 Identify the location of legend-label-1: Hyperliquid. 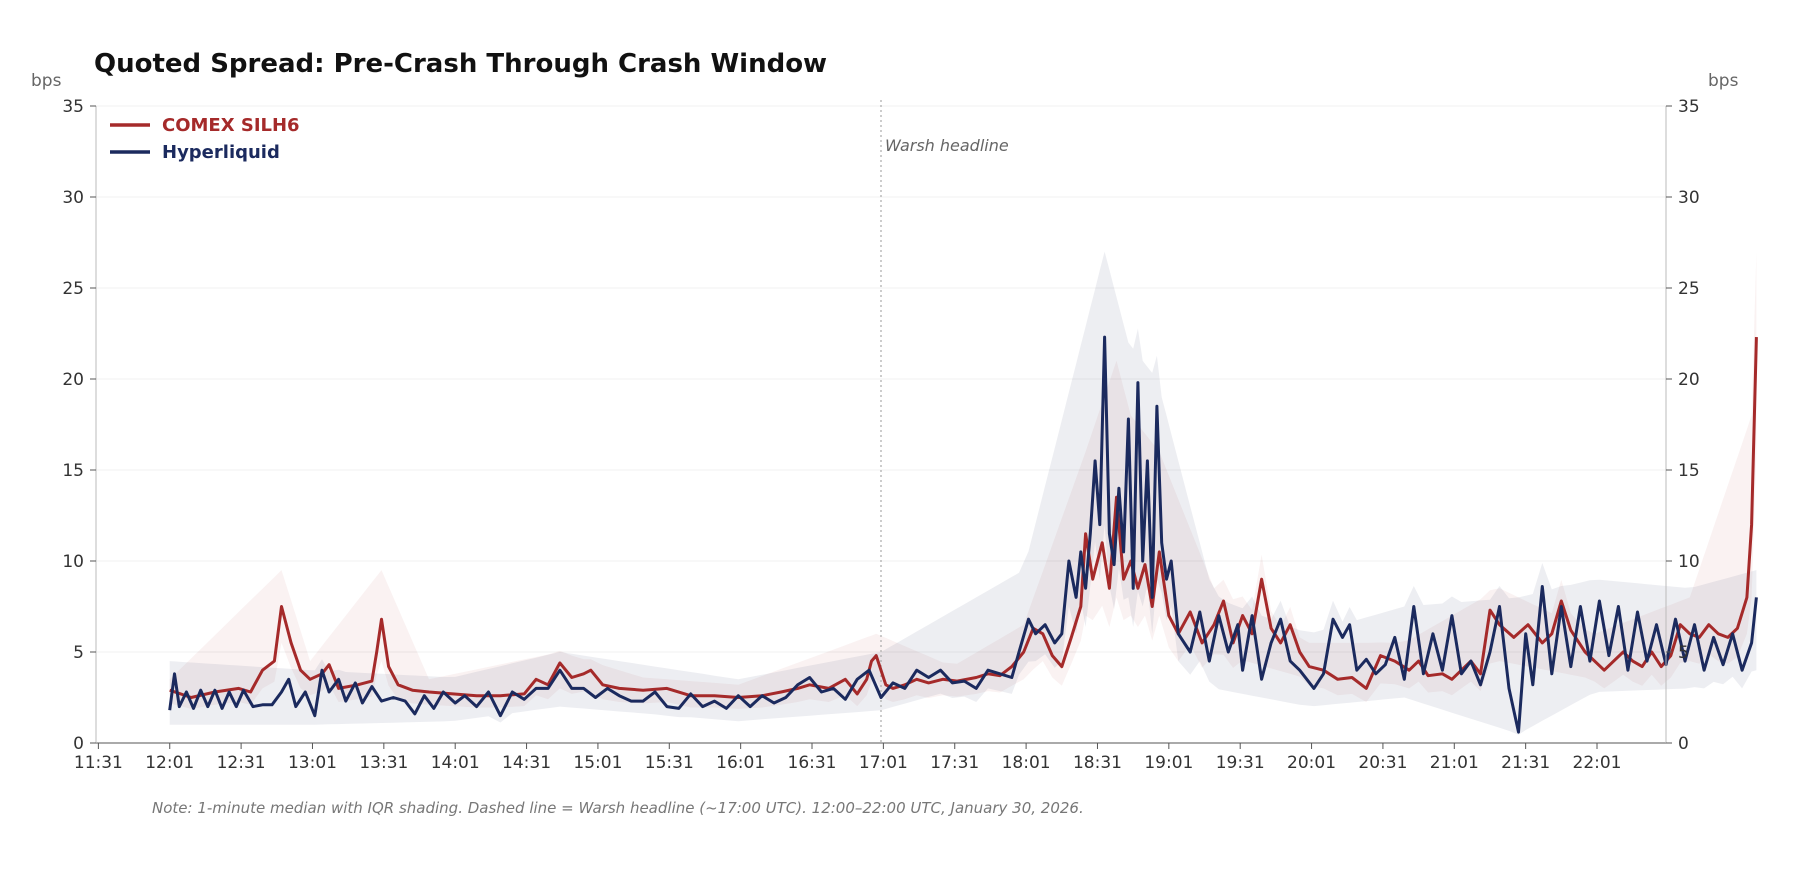
(221, 152).